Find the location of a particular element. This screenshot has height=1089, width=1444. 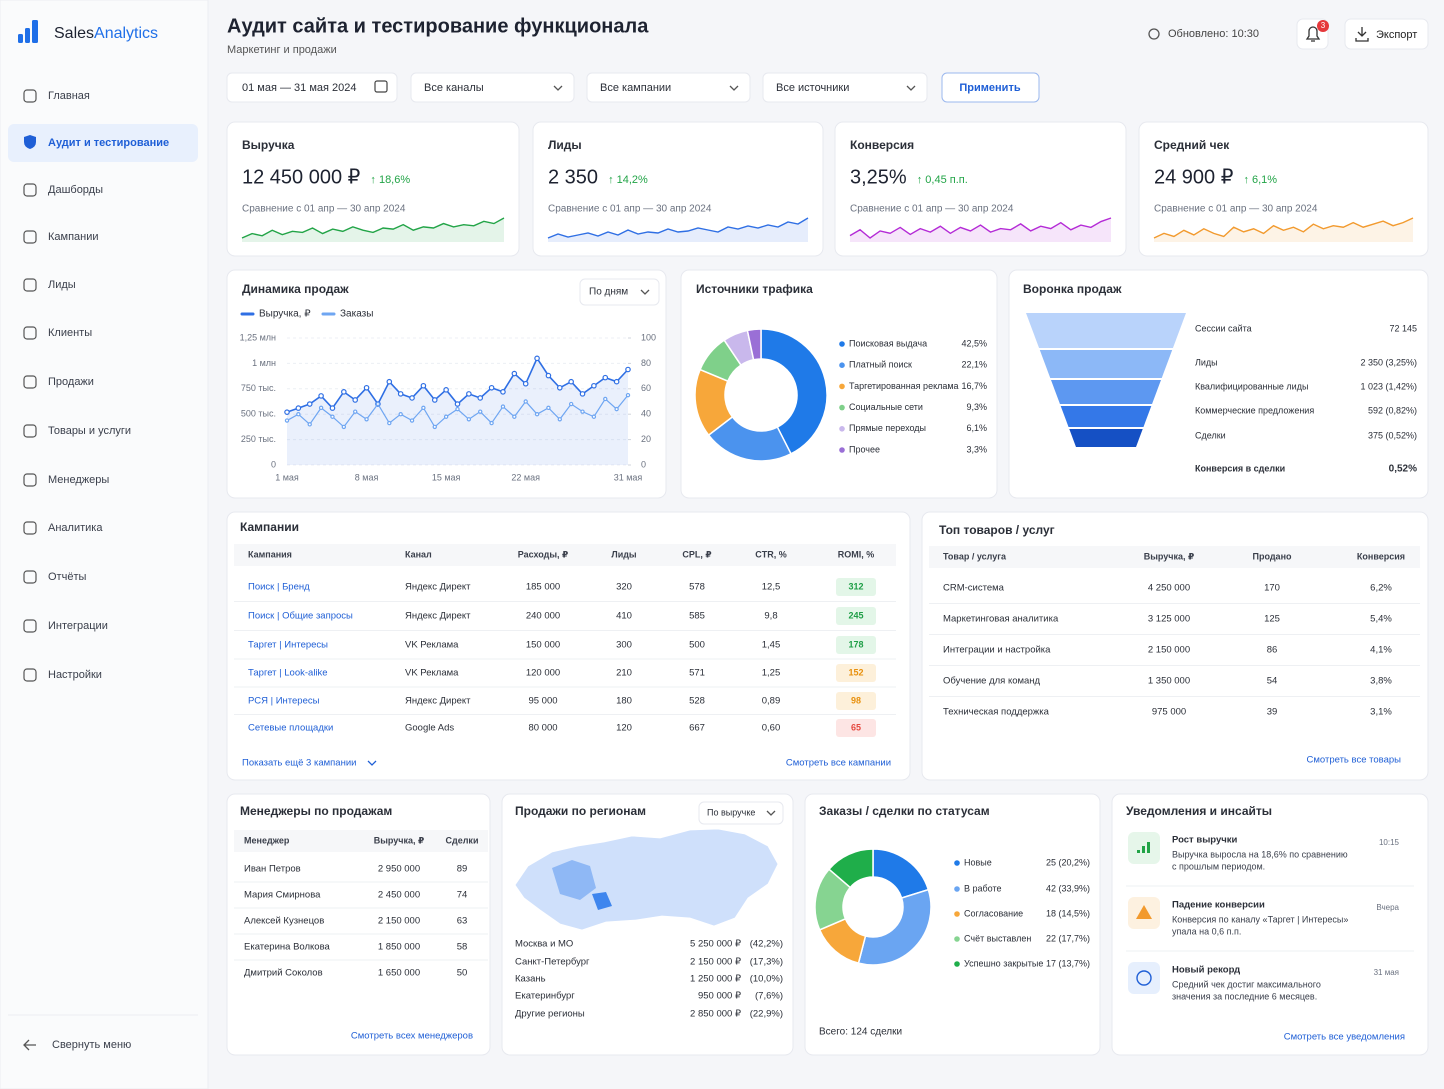

chart-title: Источники трафика is located at coordinates (754, 289).